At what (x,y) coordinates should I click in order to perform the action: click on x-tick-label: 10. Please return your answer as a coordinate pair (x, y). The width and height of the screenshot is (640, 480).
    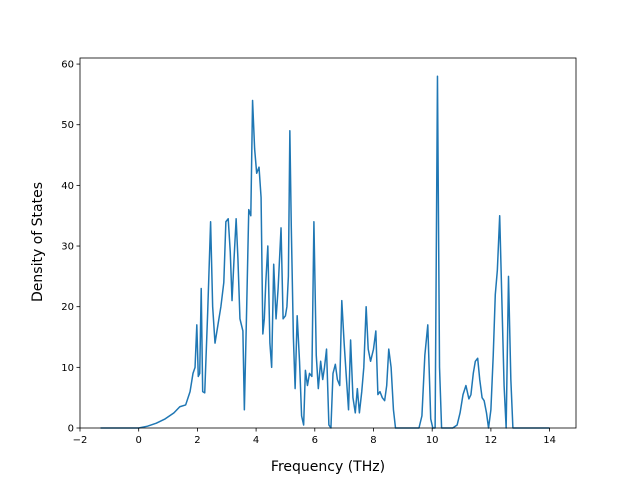
    Looking at the image, I should click on (432, 440).